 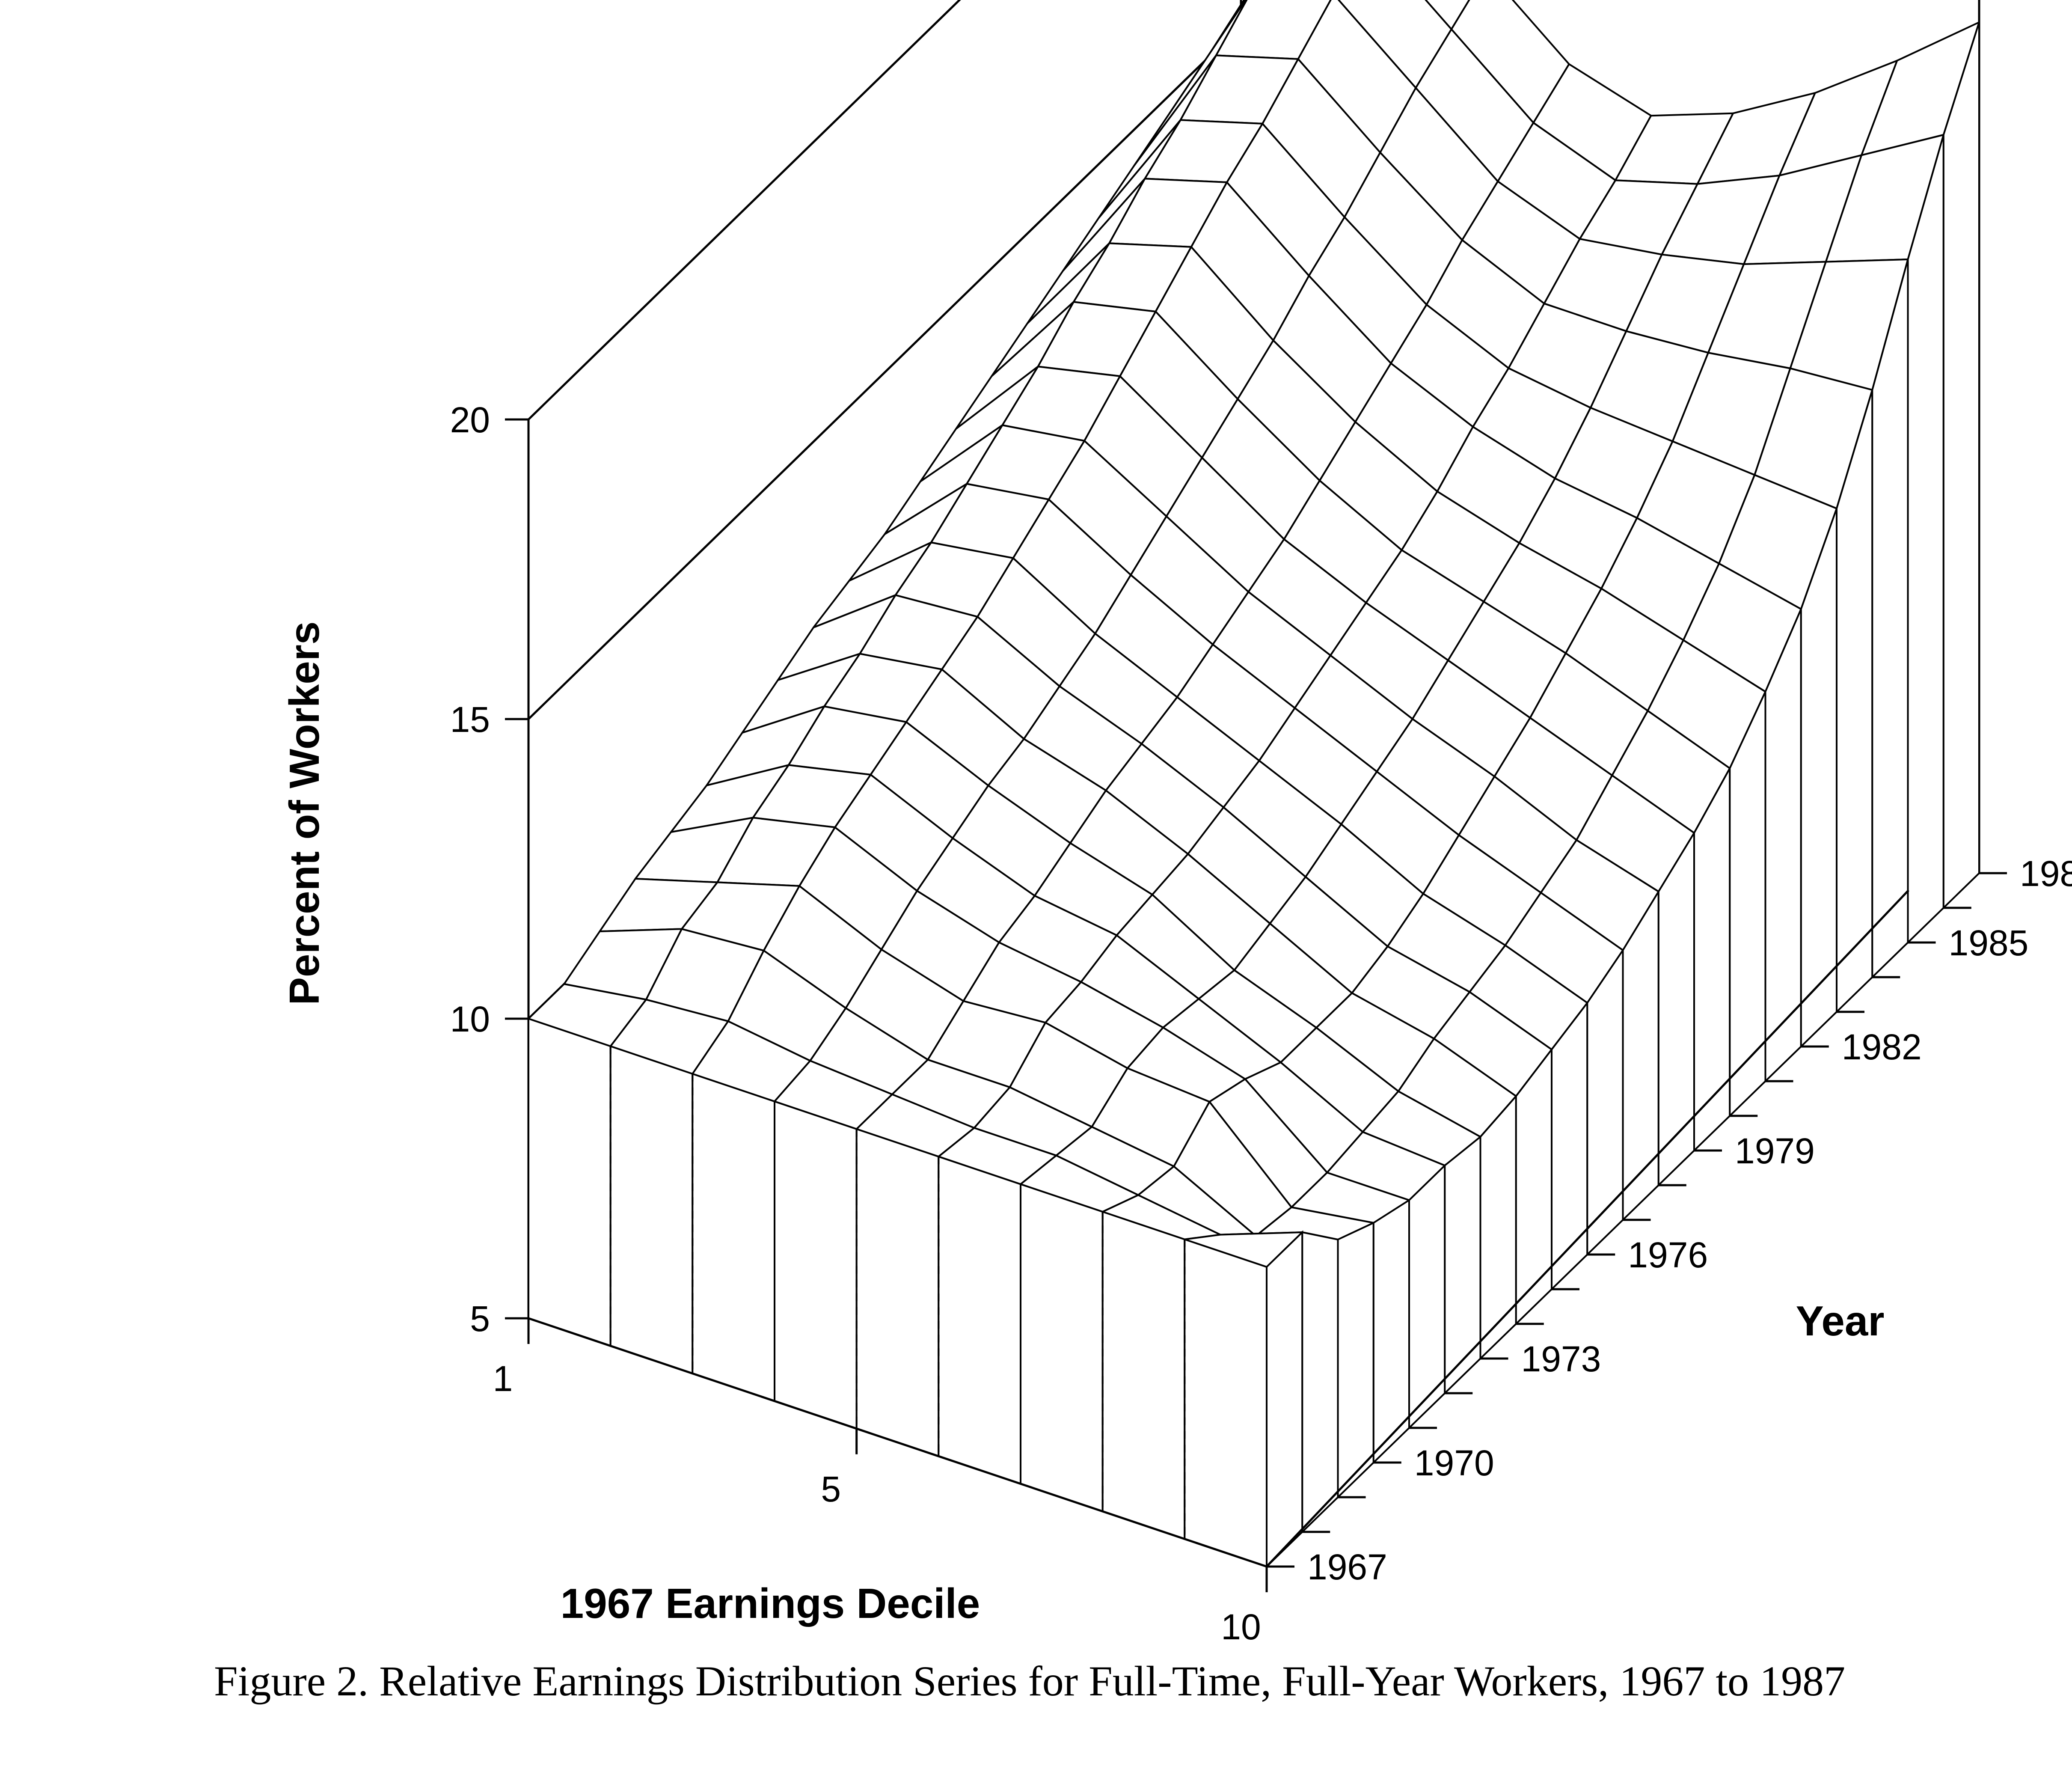 I want to click on decile-axis-line, so click(x=897, y=1442).